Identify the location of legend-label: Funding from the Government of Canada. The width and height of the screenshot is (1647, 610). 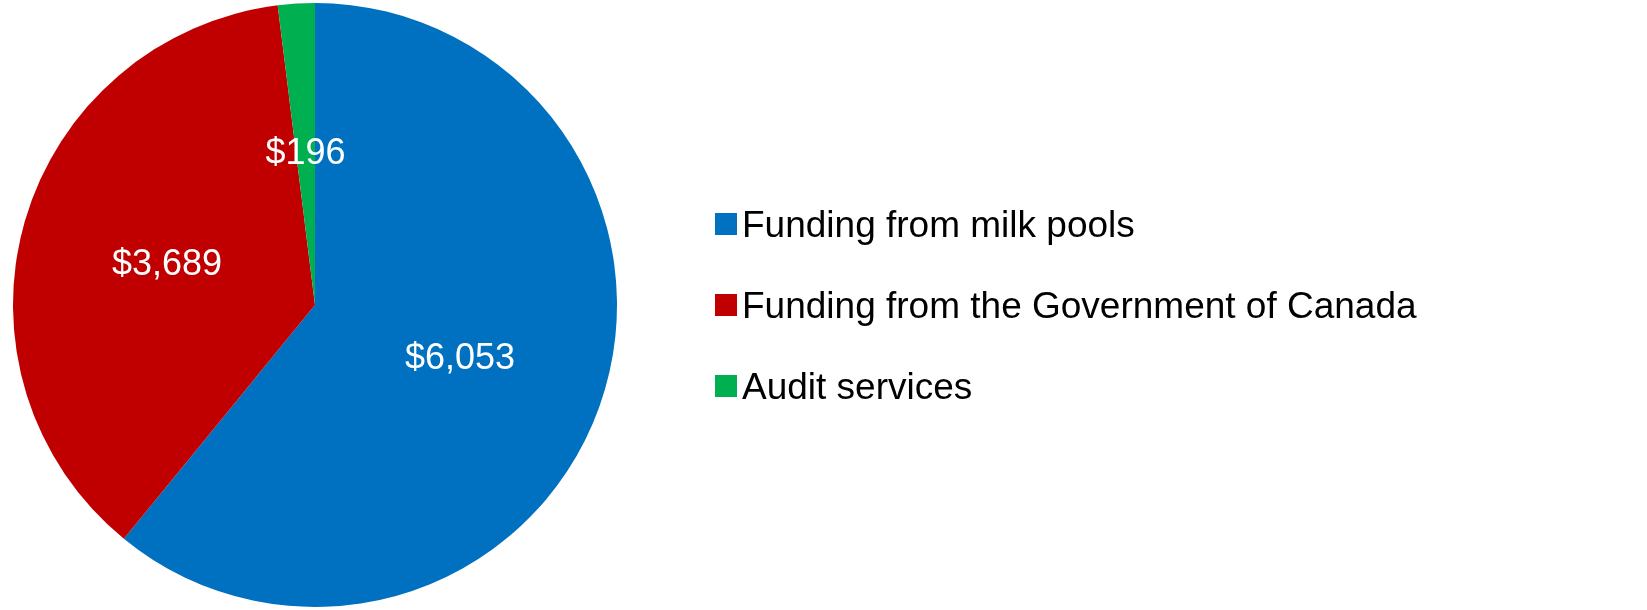
(1080, 305).